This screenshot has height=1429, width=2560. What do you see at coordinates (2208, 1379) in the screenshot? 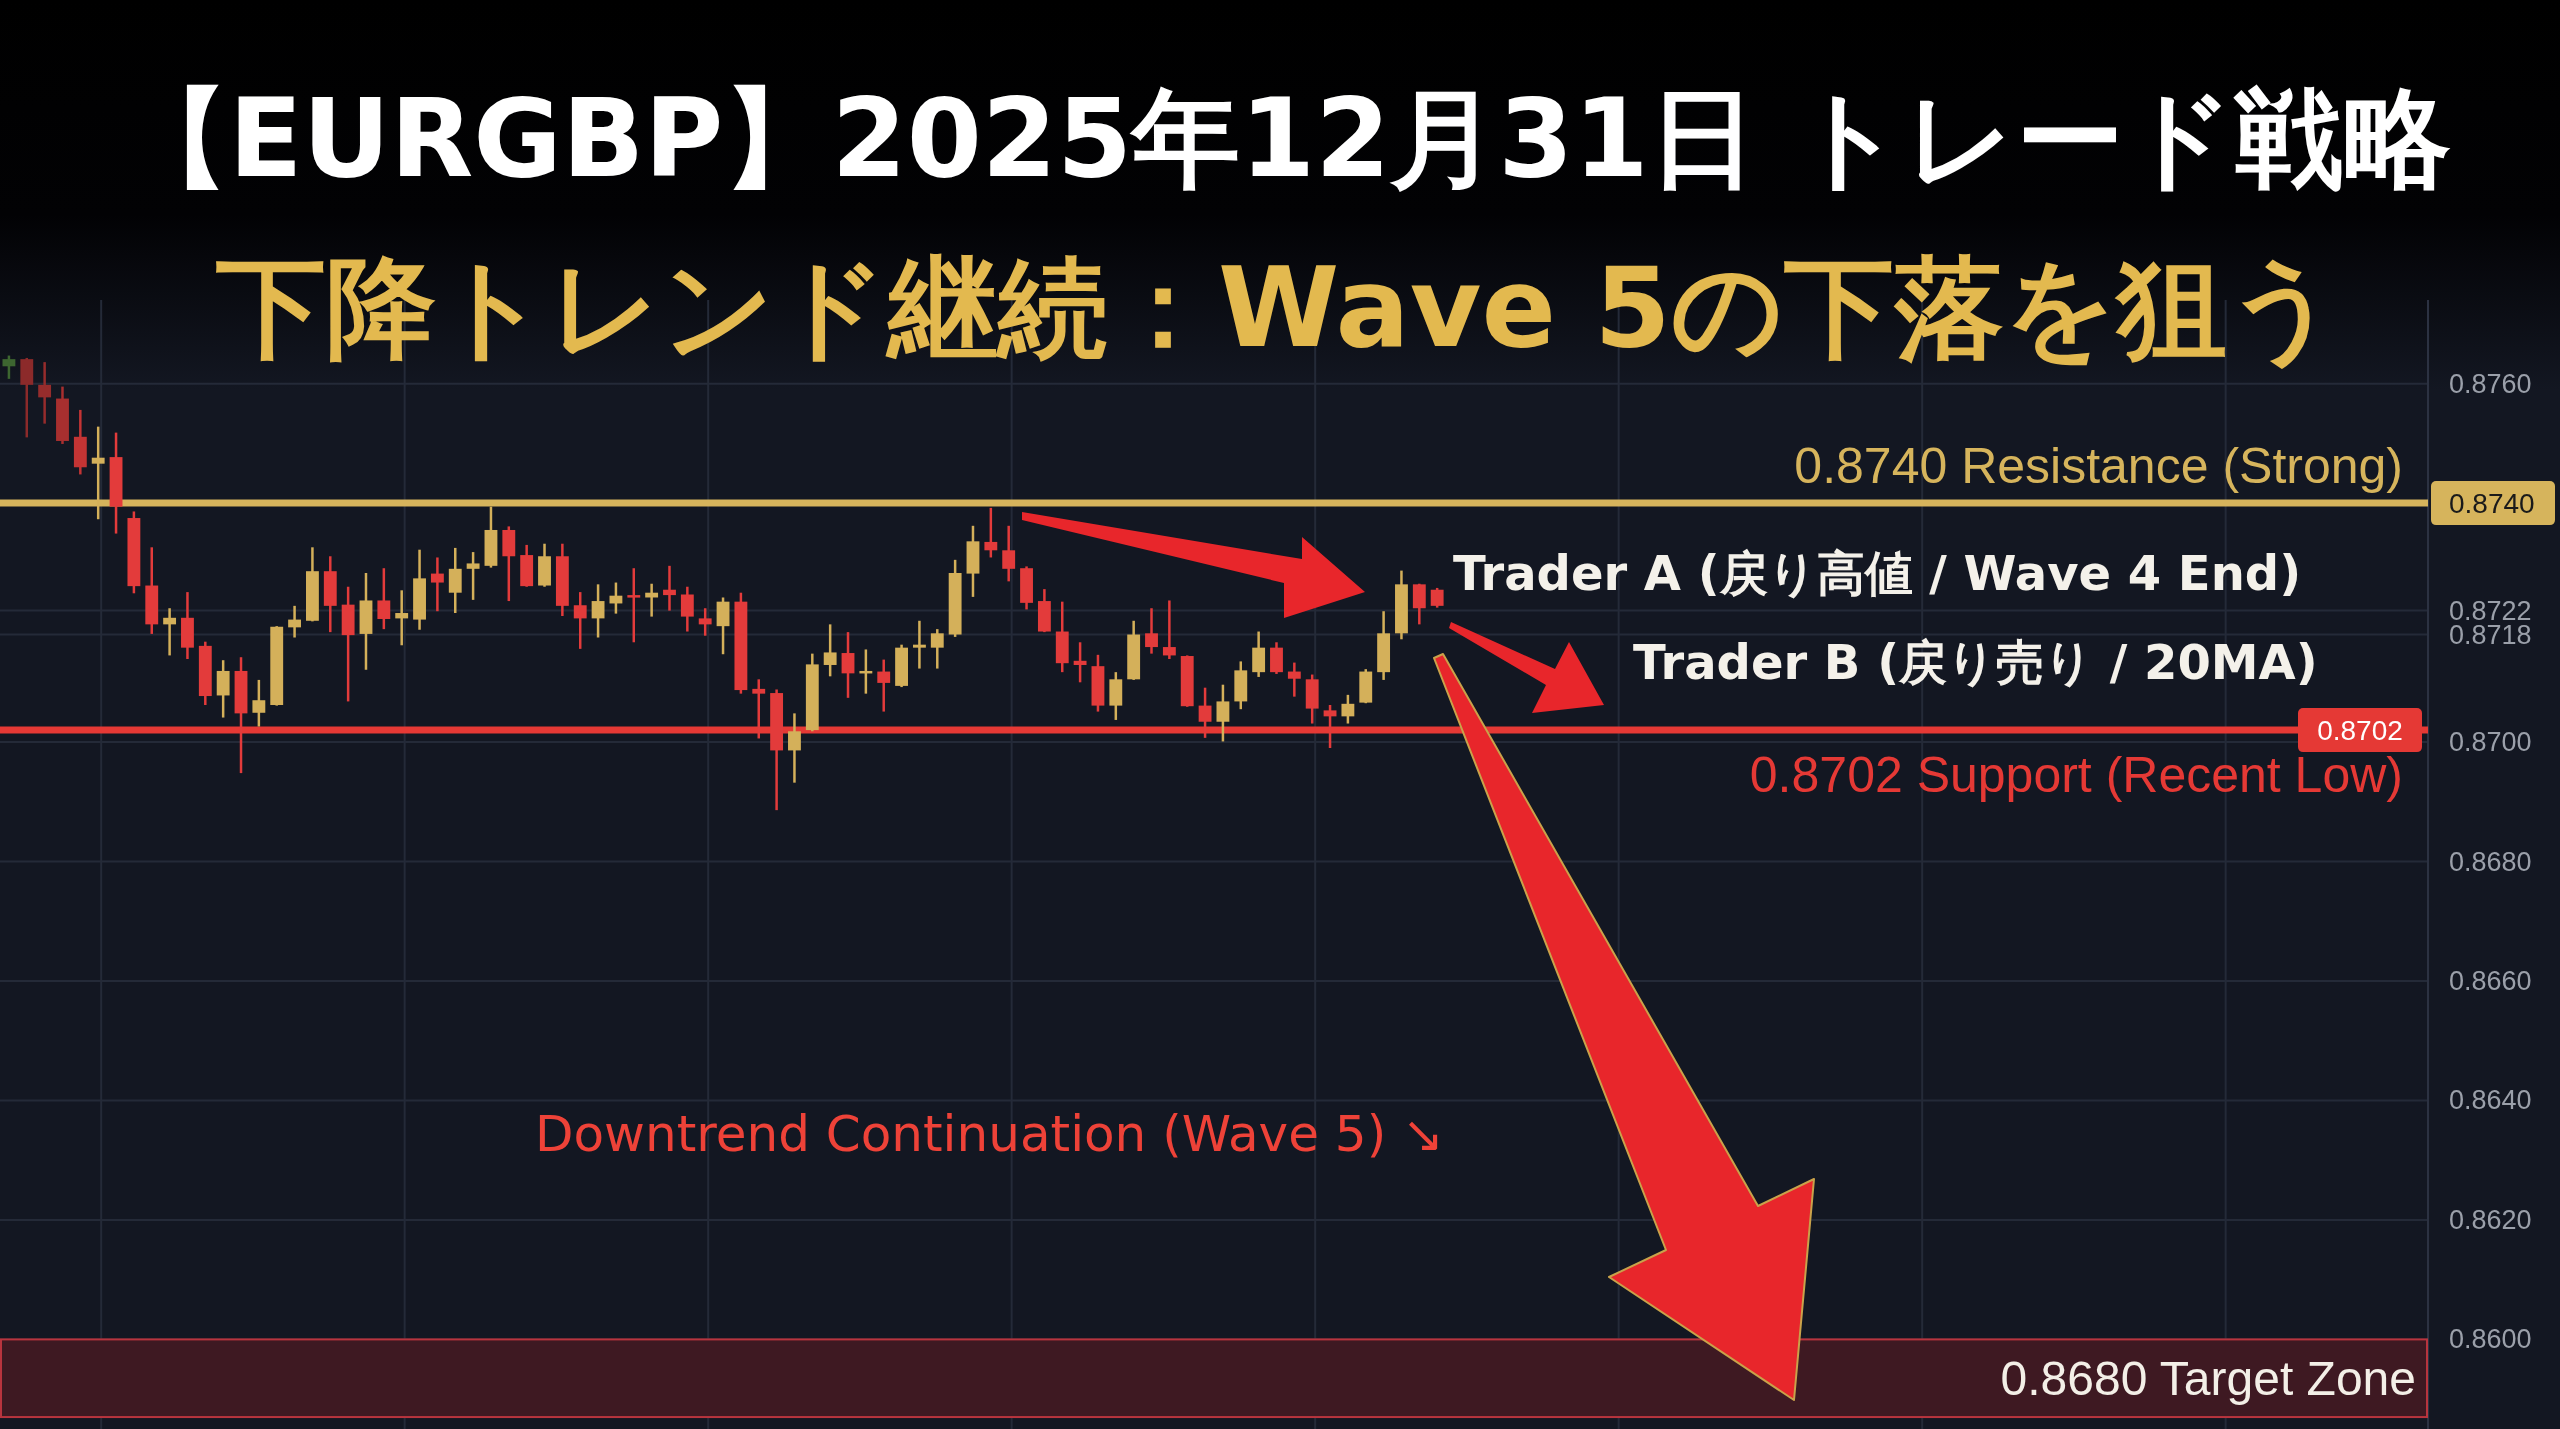
I see `band-label: 0.8680 Target Zone` at bounding box center [2208, 1379].